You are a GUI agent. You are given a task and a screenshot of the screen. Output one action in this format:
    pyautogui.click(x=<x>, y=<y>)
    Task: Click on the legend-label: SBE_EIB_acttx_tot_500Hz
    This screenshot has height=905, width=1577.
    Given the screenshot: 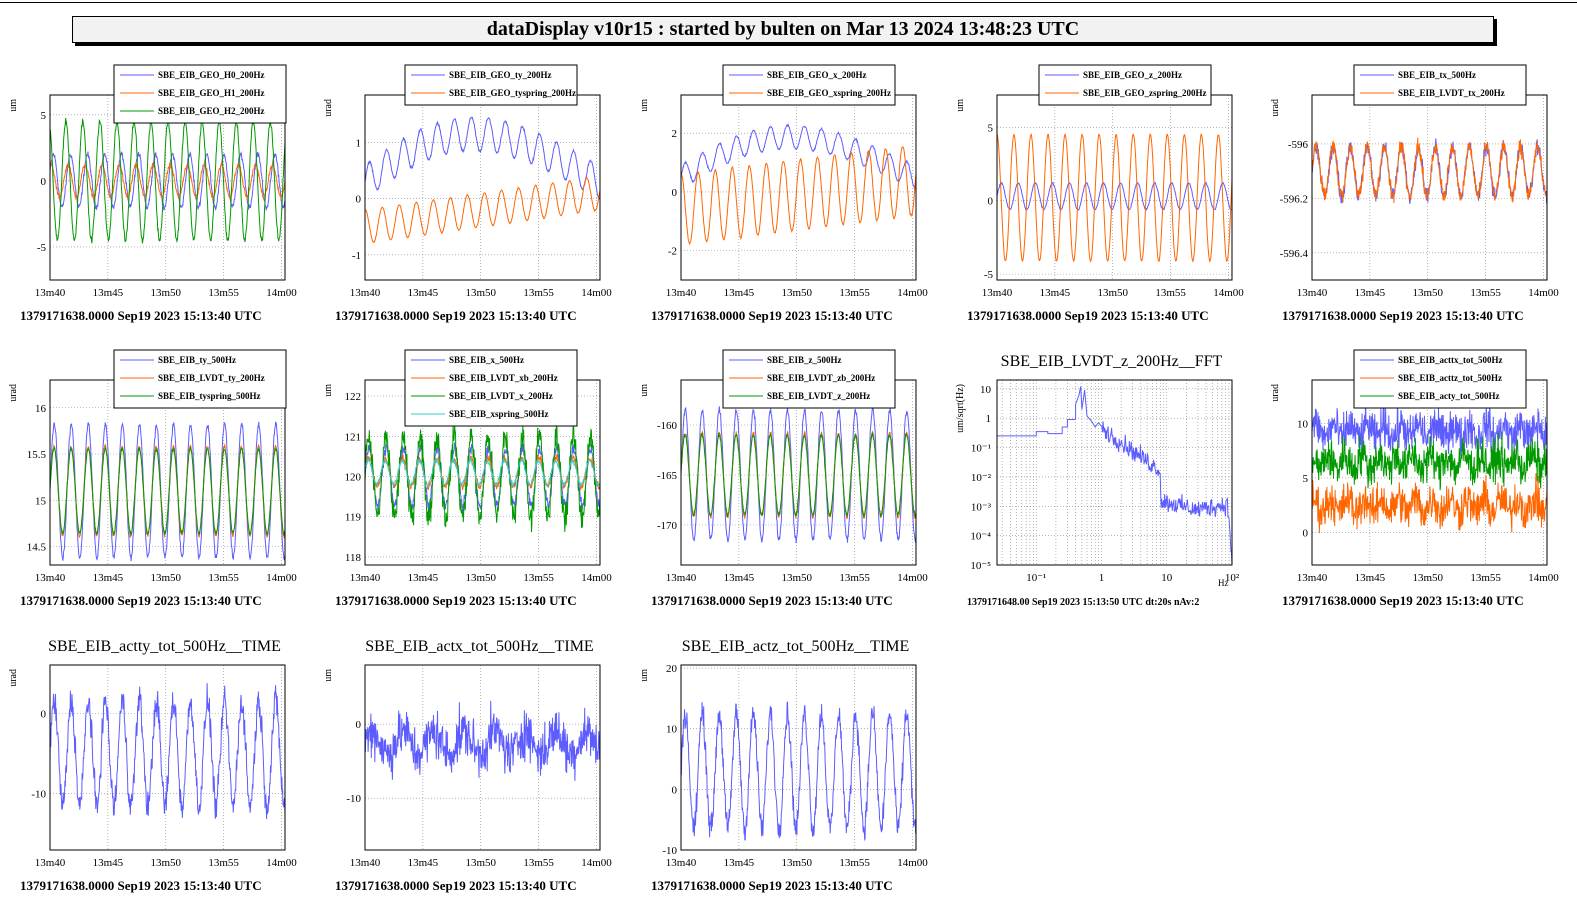 What is the action you would take?
    pyautogui.click(x=1450, y=360)
    